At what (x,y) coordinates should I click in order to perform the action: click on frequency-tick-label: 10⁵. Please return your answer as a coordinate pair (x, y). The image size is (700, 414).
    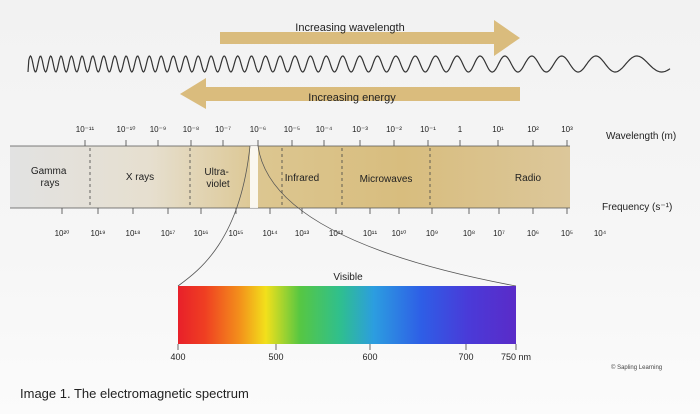
    Looking at the image, I should click on (567, 233).